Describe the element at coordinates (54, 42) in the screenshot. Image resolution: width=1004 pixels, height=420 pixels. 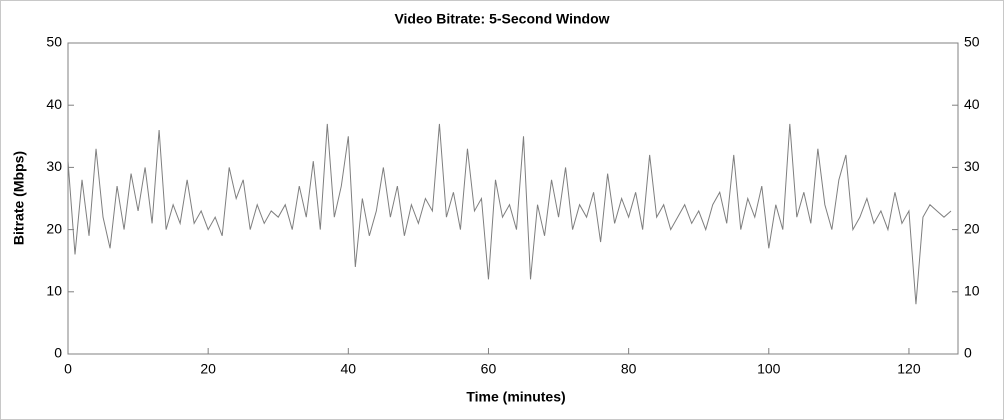
I see `y-tick-label: 50` at that location.